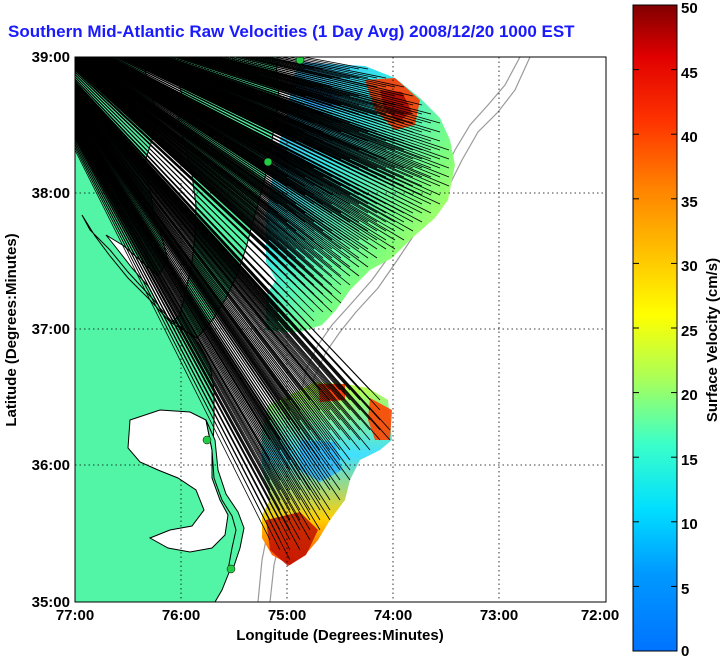  I want to click on y-tick-label: 37:00, so click(51, 329).